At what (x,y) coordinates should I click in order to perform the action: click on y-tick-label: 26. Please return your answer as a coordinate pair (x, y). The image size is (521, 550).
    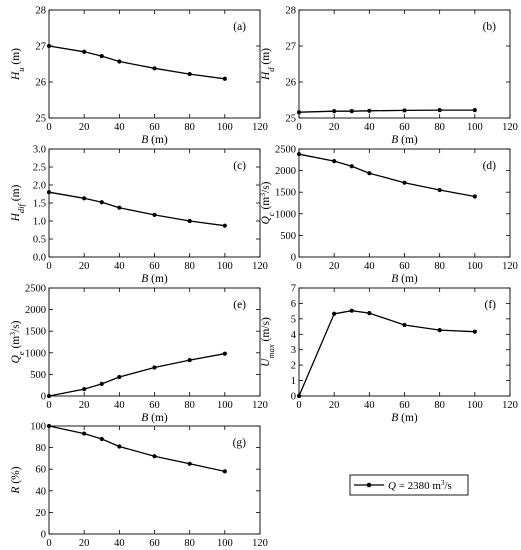
    Looking at the image, I should click on (291, 83).